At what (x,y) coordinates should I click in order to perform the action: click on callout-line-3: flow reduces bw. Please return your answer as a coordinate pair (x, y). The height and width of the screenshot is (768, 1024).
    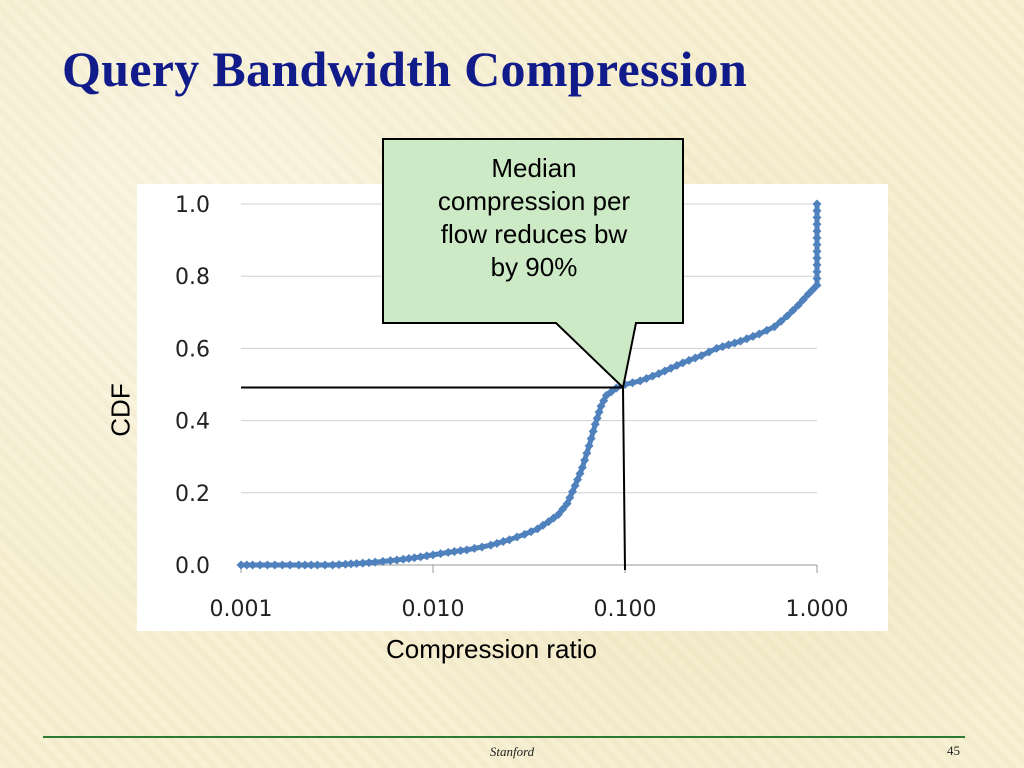
    Looking at the image, I should click on (534, 234).